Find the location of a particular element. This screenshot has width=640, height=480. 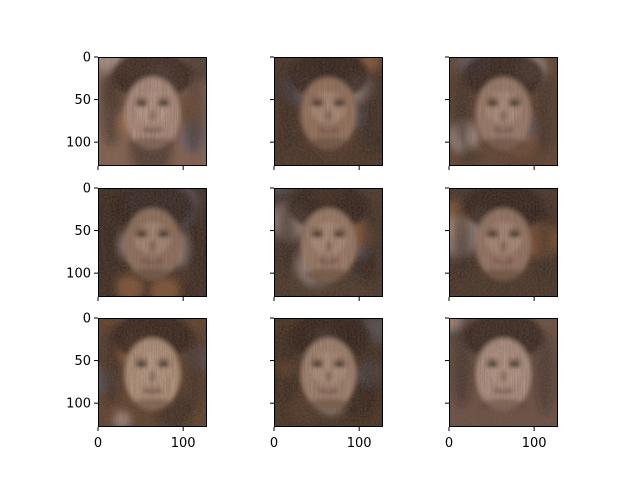

image-panel-r3c2: 0 100 is located at coordinates (326, 384).